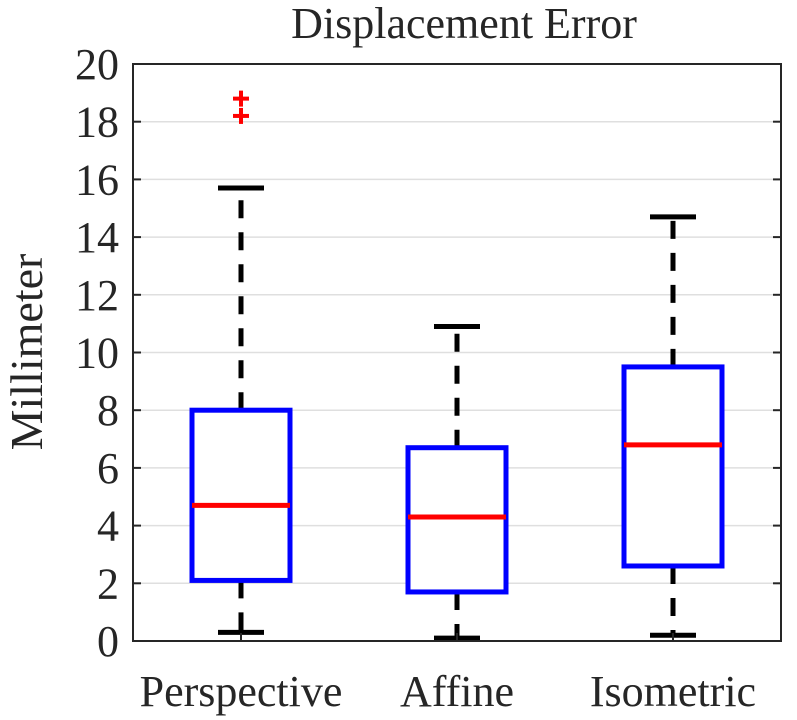  Describe the element at coordinates (108, 468) in the screenshot. I see `y-tick-label: 6` at that location.